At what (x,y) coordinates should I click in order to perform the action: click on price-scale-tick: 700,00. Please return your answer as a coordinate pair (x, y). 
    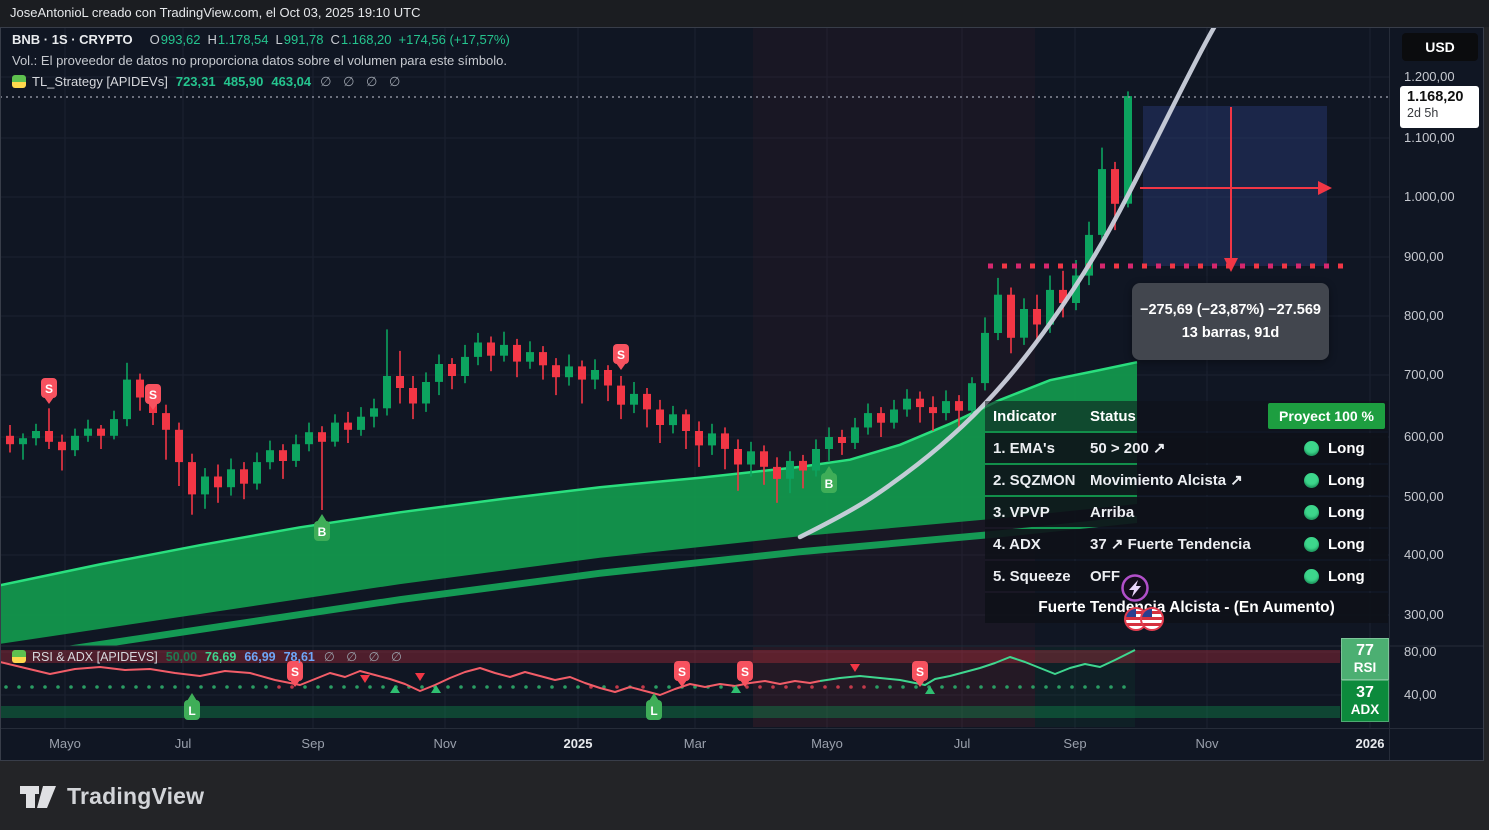
    Looking at the image, I should click on (1424, 374).